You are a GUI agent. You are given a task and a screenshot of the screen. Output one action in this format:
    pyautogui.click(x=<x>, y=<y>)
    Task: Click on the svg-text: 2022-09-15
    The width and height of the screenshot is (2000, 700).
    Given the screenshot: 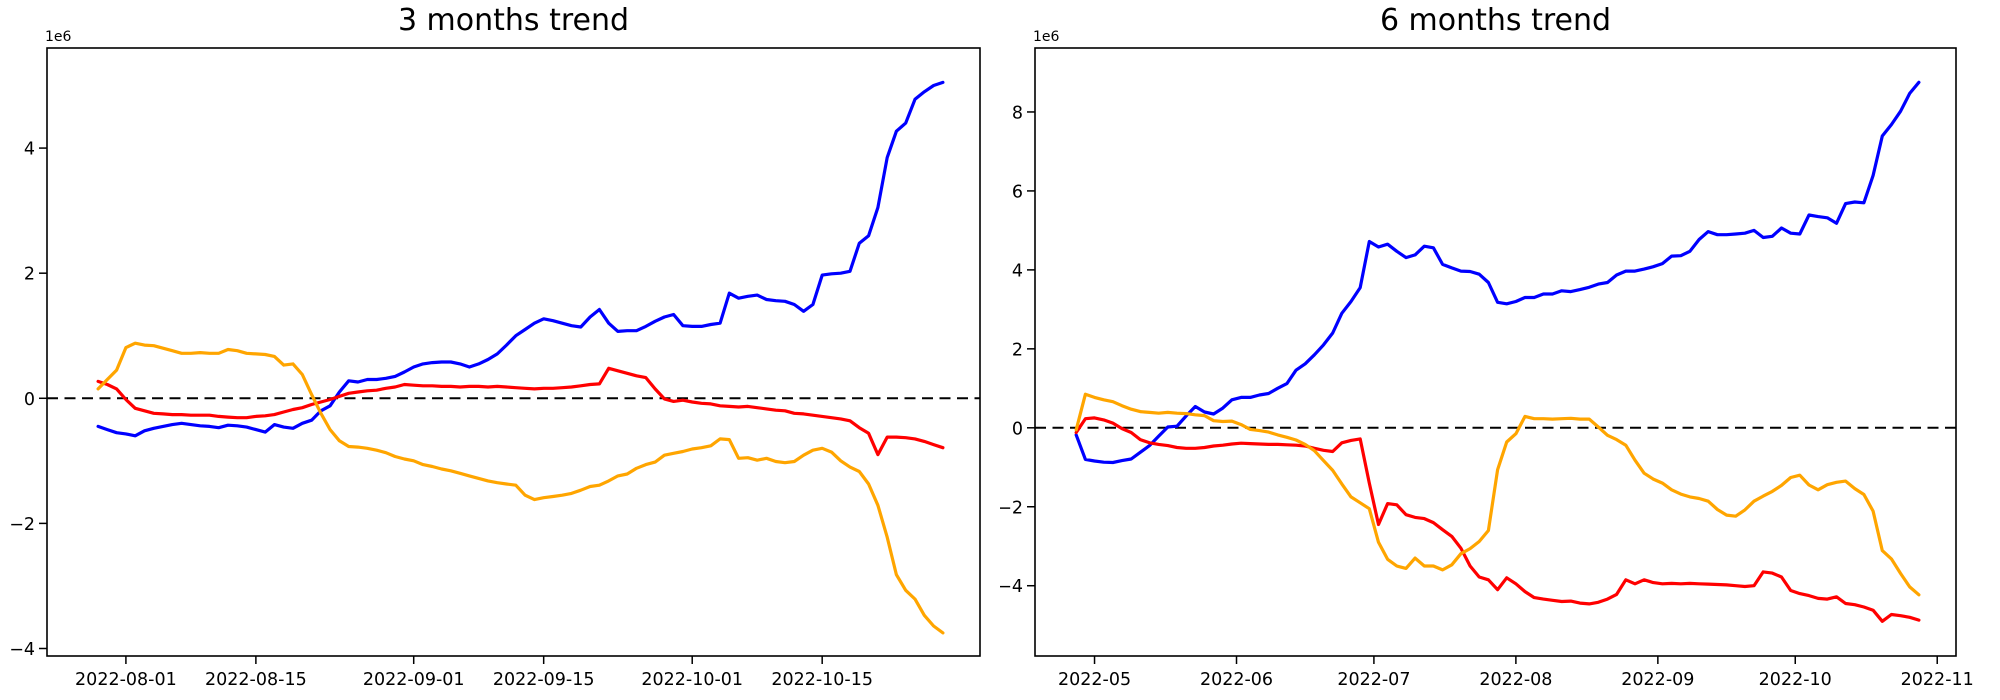 What is the action you would take?
    pyautogui.click(x=544, y=680)
    